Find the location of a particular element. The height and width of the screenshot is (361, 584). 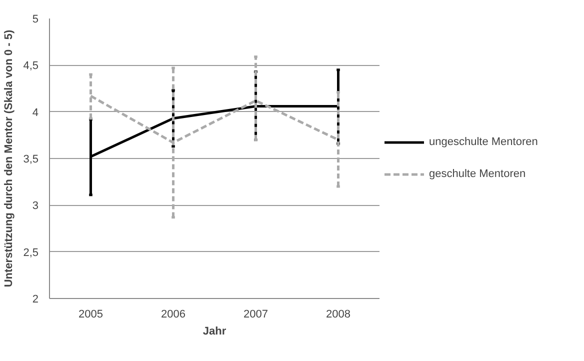

y-tick-label: 2 is located at coordinates (35, 300).